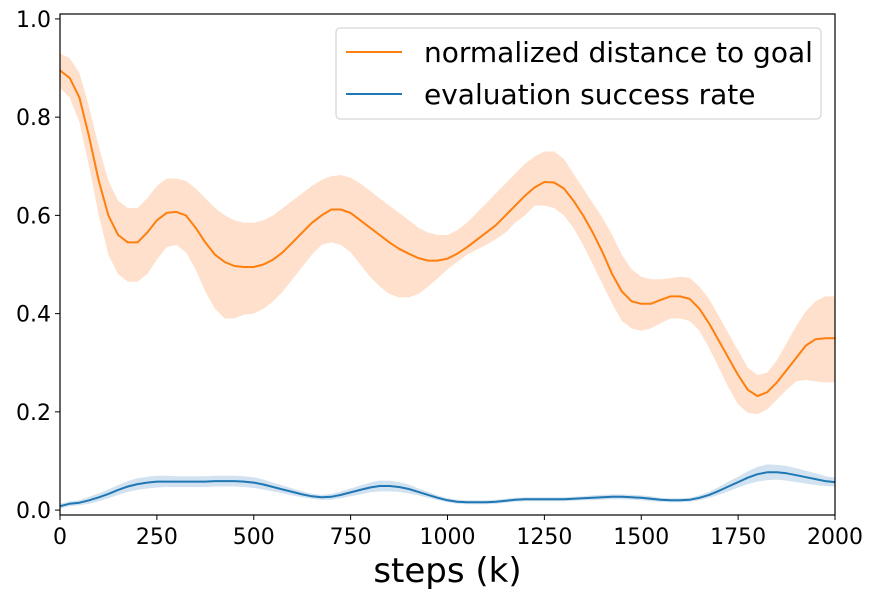 The image size is (876, 598). I want to click on x-tick-label: 0, so click(60, 537).